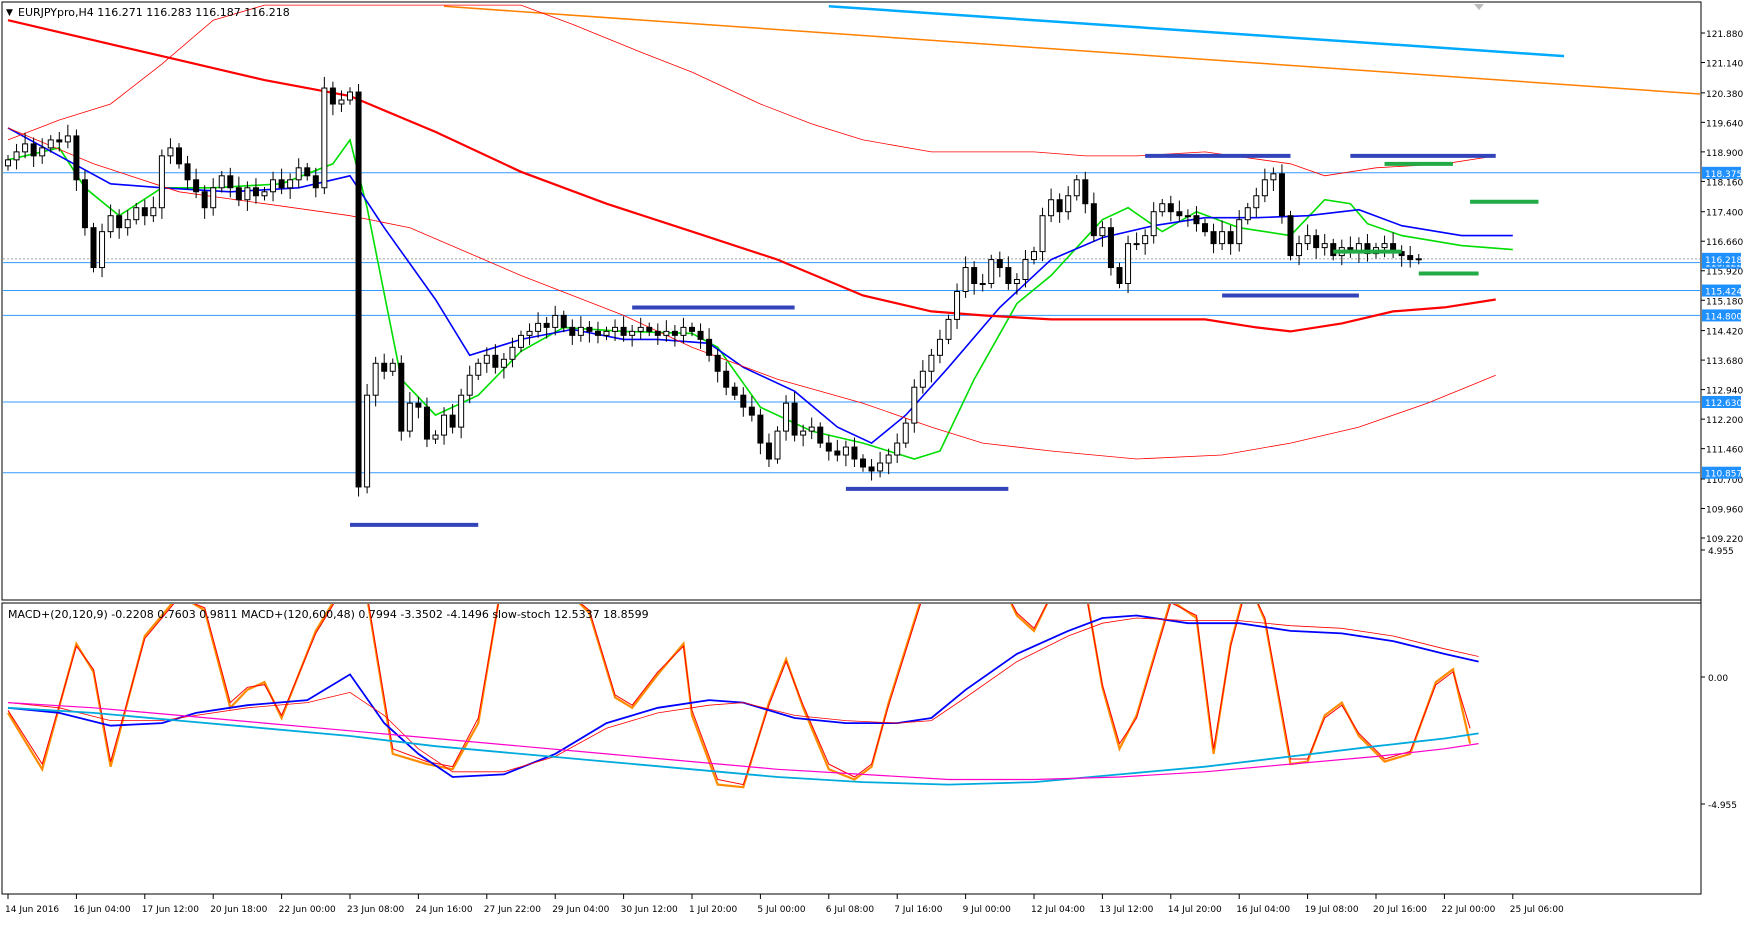 This screenshot has height=926, width=1743. Describe the element at coordinates (1724, 95) in the screenshot. I see `price-tick-label: 120.380` at that location.